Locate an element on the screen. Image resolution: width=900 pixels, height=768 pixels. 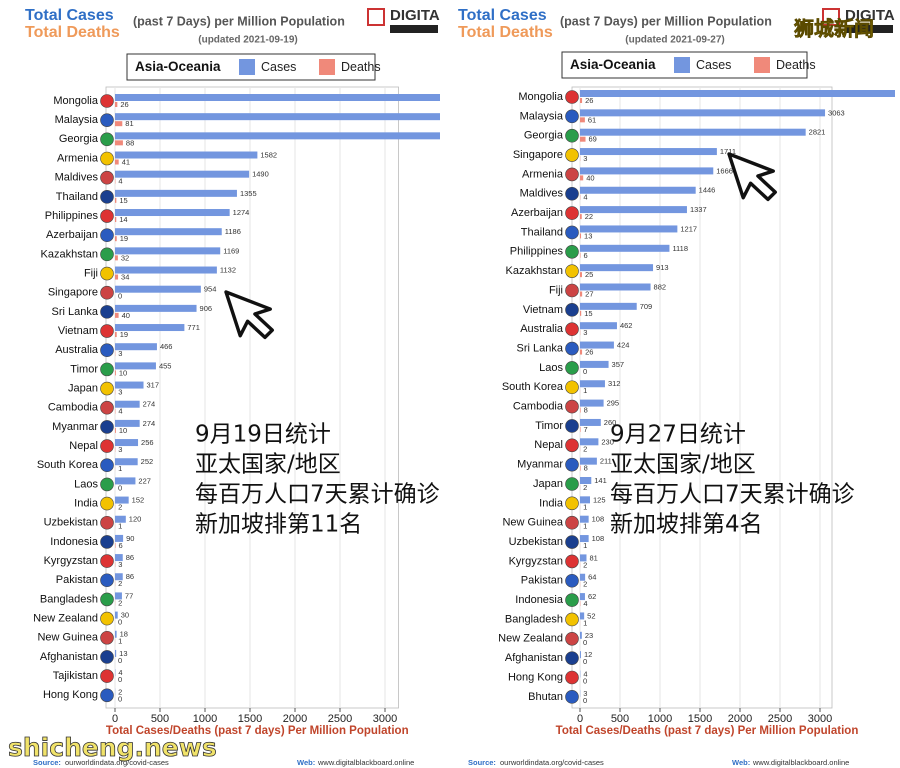
category-label: Mongolia is located at coordinates (541, 97).